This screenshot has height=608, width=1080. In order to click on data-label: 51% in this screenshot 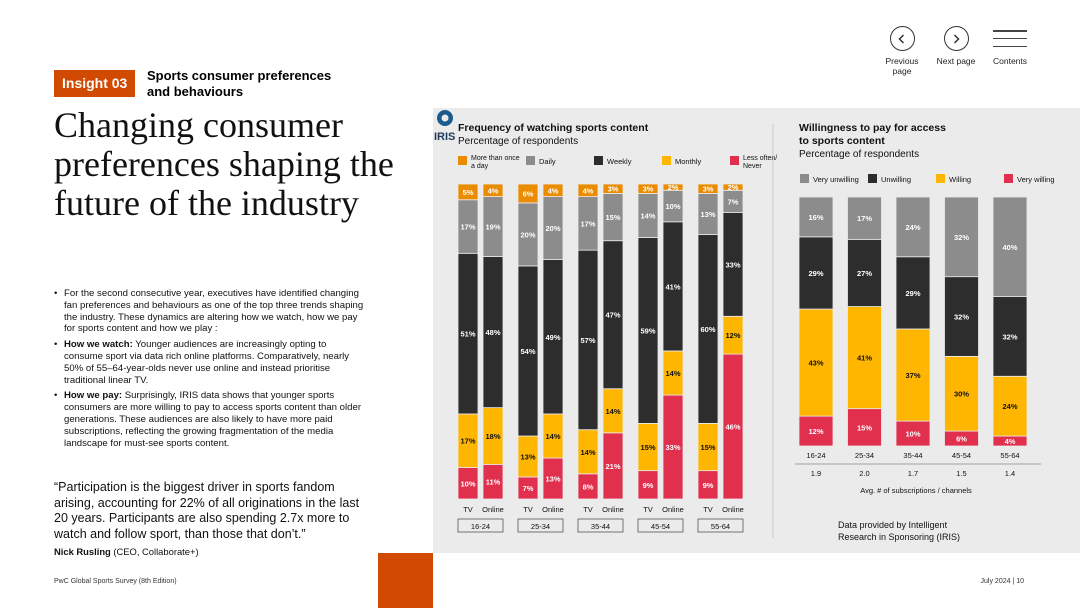, I will do `click(467, 334)`.